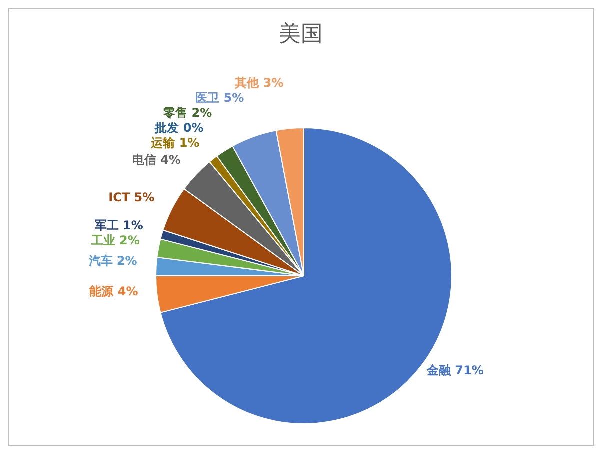 The height and width of the screenshot is (452, 600). Describe the element at coordinates (455, 370) in the screenshot. I see `slice-label: 金融 71%` at that location.